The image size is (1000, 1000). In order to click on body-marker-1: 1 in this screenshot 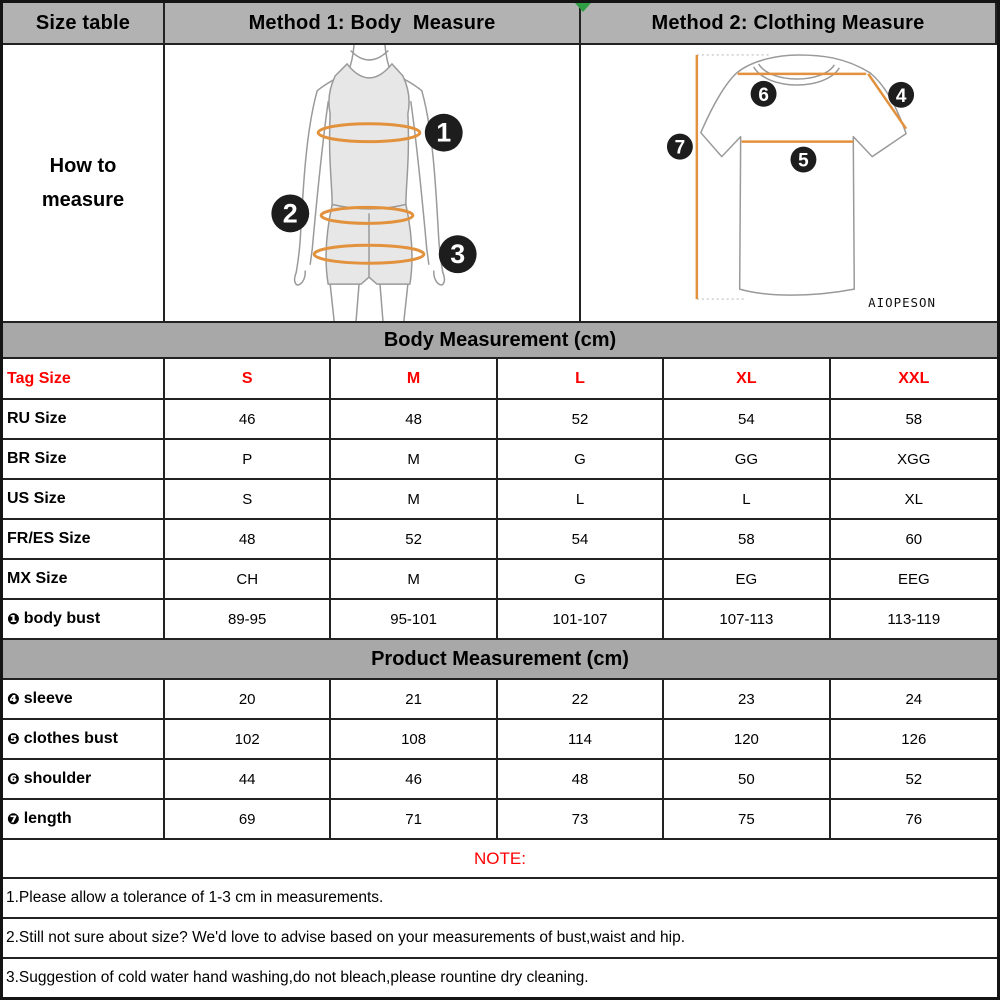, I will do `click(443, 132)`.